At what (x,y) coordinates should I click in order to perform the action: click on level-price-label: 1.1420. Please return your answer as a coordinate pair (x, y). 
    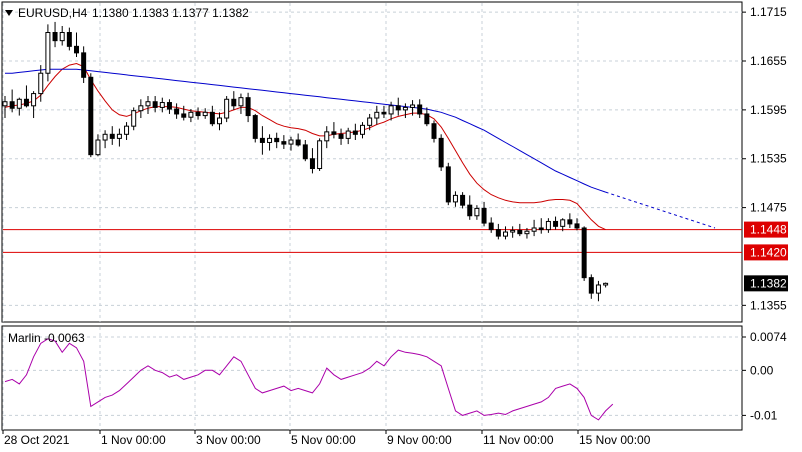
    Looking at the image, I should click on (768, 252).